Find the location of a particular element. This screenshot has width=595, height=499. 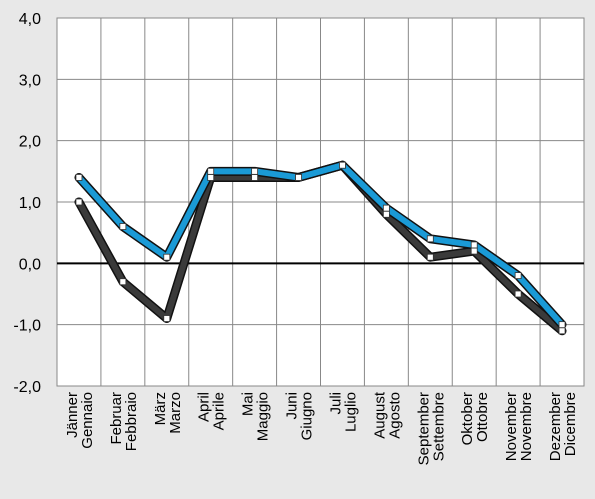

x-tick-label: MaiMaggio is located at coordinates (256, 416).